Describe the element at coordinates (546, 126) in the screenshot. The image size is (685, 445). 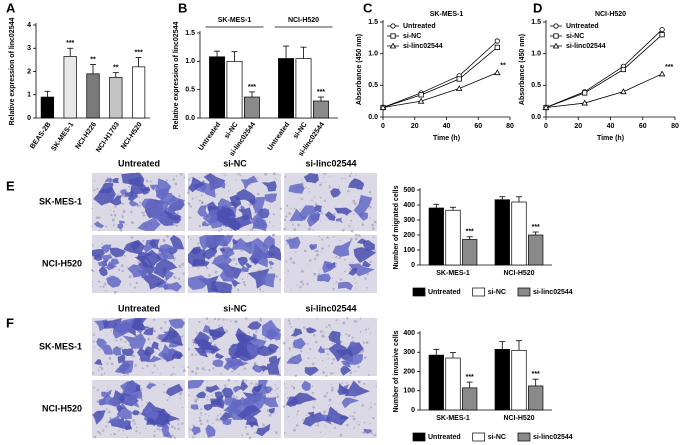
I see `x-tick-label: 0` at that location.